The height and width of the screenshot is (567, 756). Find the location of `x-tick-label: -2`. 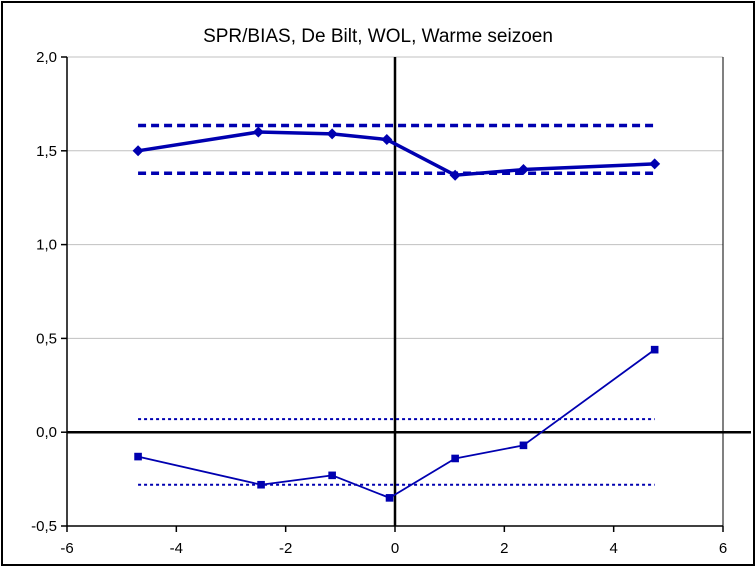

x-tick-label: -2 is located at coordinates (285, 548).